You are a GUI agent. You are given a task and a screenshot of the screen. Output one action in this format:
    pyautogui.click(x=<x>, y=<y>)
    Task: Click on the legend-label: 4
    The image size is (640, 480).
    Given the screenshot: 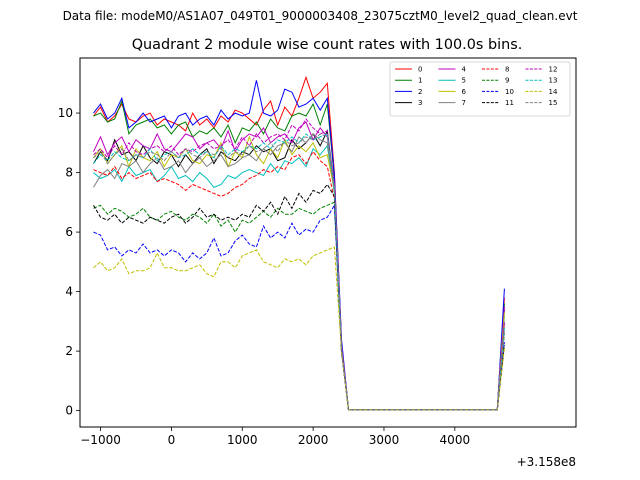 What is the action you would take?
    pyautogui.click(x=464, y=70)
    